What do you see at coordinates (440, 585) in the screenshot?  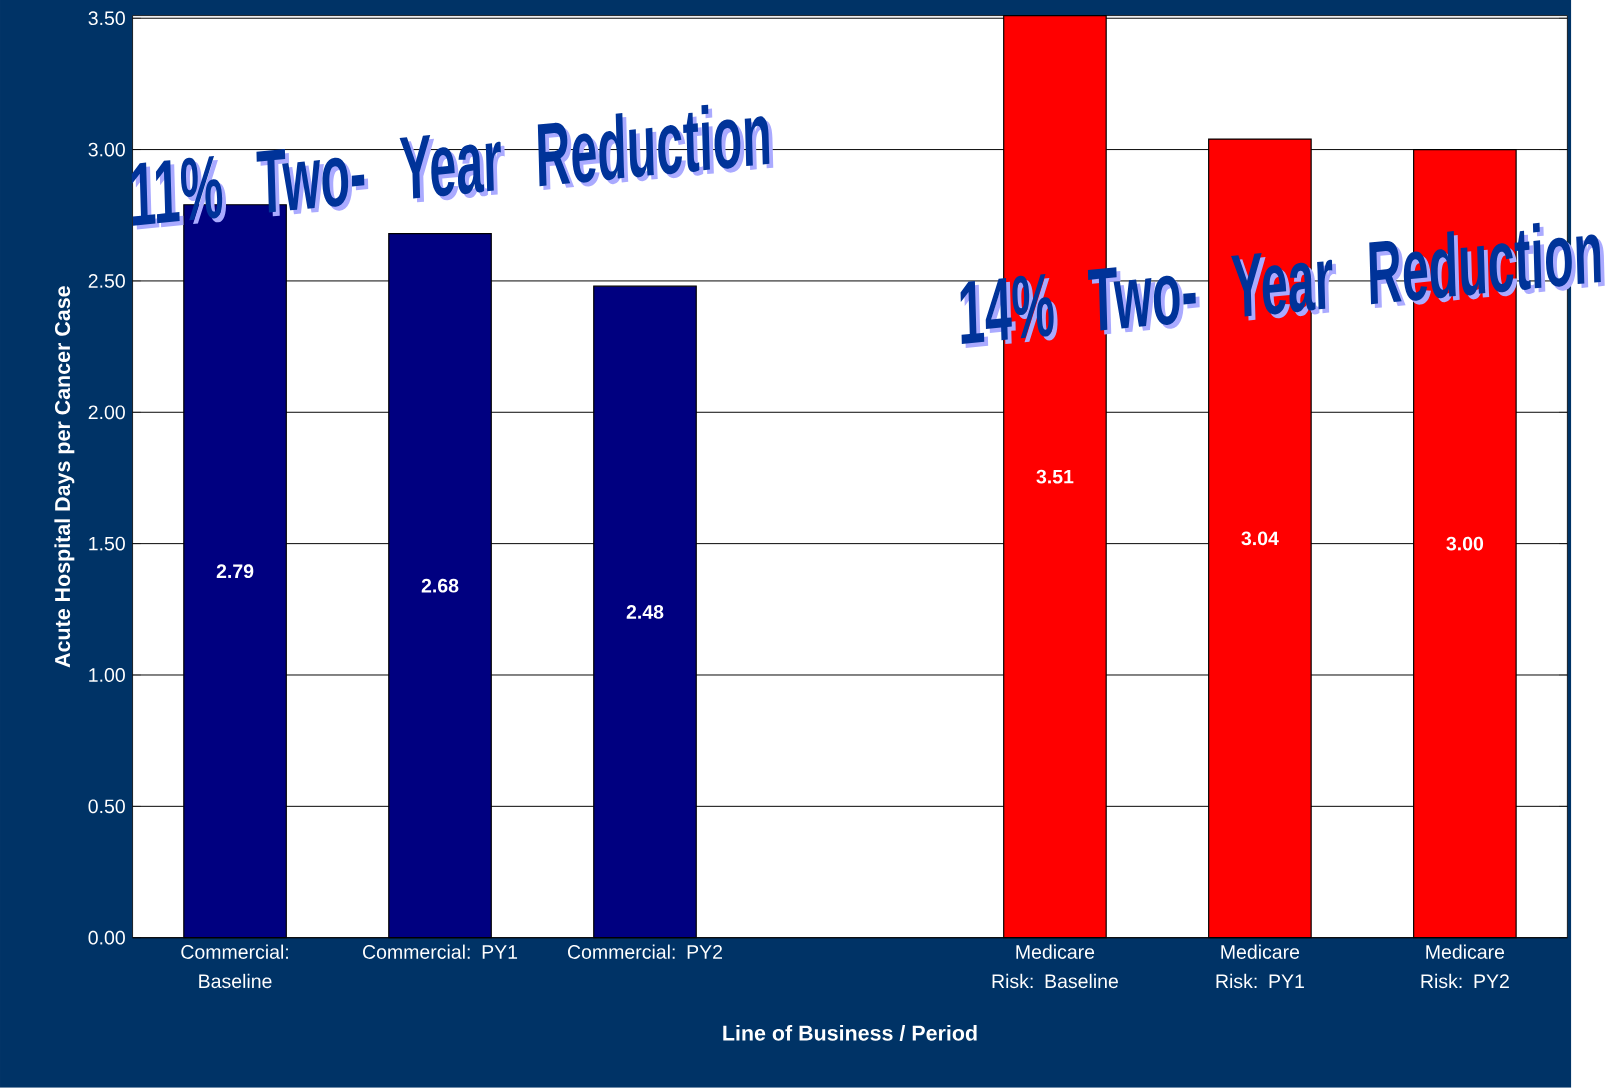 I see `data-label: 2.68` at bounding box center [440, 585].